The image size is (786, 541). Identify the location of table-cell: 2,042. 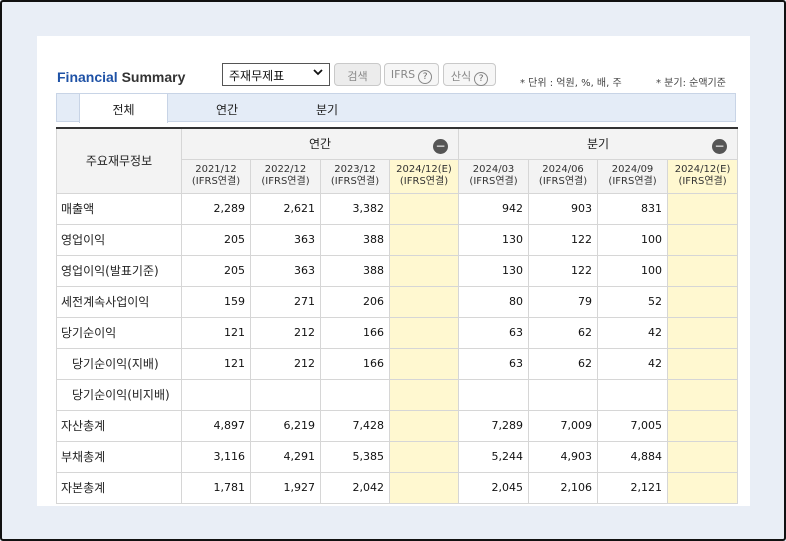
(355, 487).